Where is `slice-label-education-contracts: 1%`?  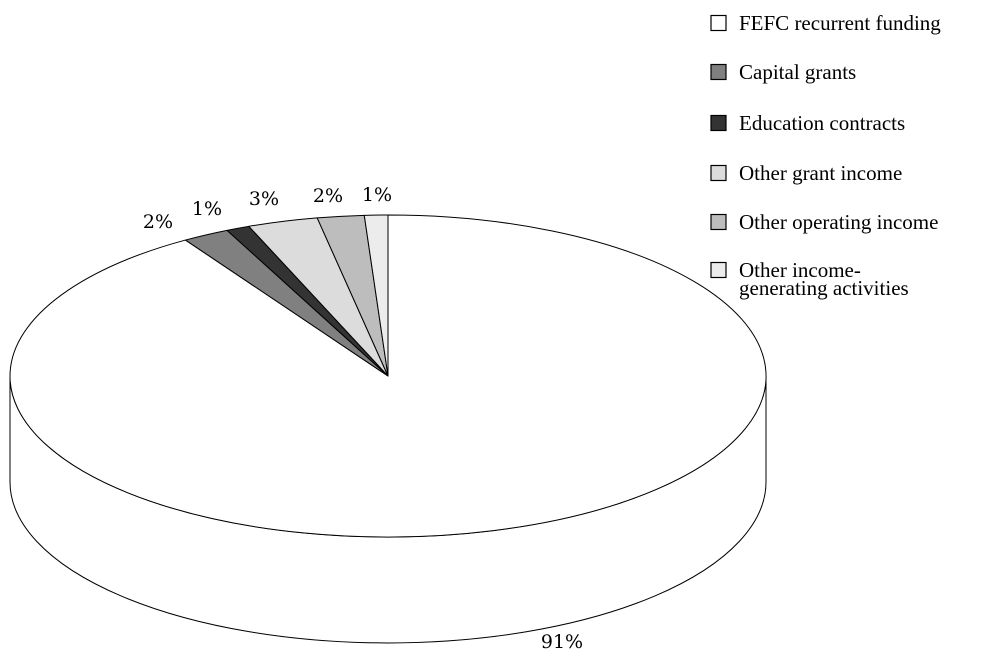
slice-label-education-contracts: 1% is located at coordinates (207, 209).